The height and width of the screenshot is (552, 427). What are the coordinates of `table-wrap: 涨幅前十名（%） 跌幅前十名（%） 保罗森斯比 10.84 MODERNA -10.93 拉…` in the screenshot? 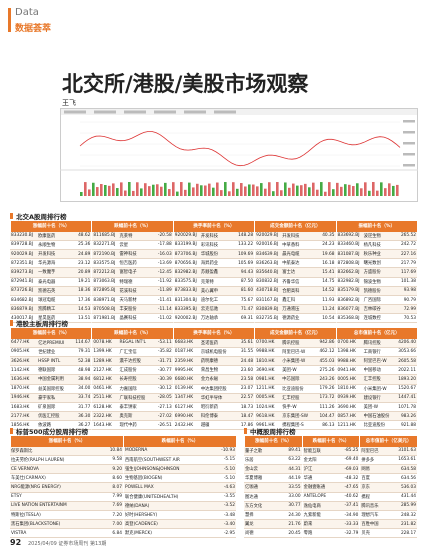 It's located at (123, 487).